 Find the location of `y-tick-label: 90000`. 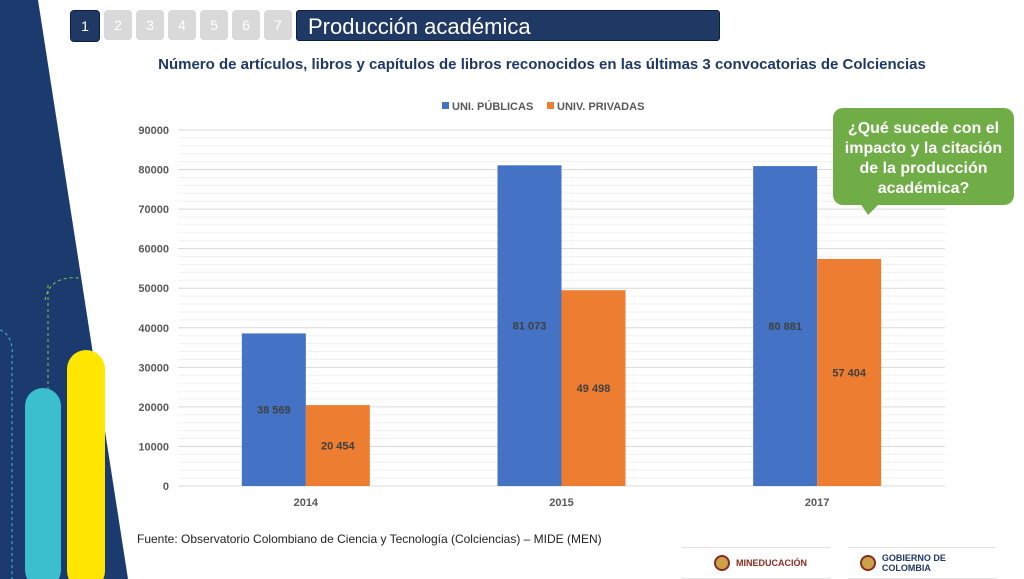

y-tick-label: 90000 is located at coordinates (153, 131).